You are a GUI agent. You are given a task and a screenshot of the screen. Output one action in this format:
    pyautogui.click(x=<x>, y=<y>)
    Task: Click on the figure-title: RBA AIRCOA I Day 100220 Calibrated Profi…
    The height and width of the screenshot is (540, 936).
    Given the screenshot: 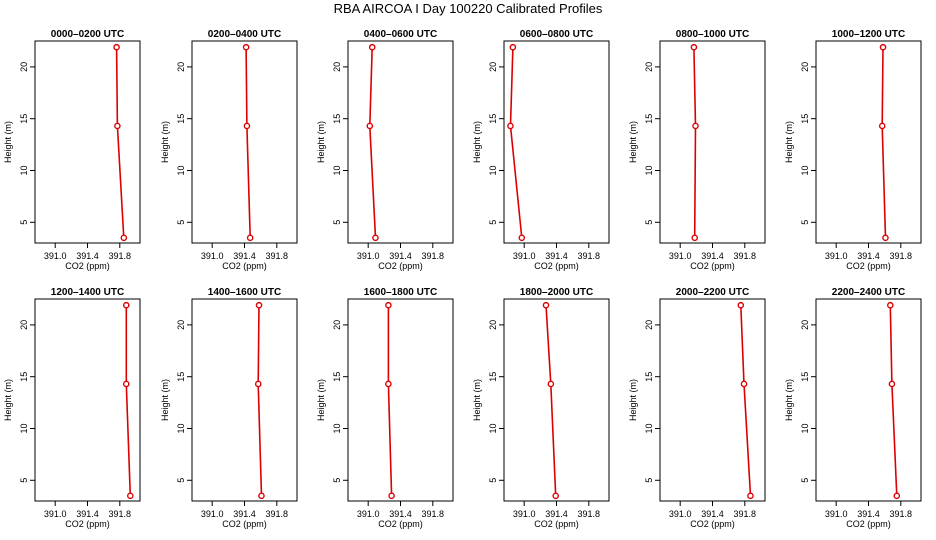 What is the action you would take?
    pyautogui.click(x=468, y=8)
    